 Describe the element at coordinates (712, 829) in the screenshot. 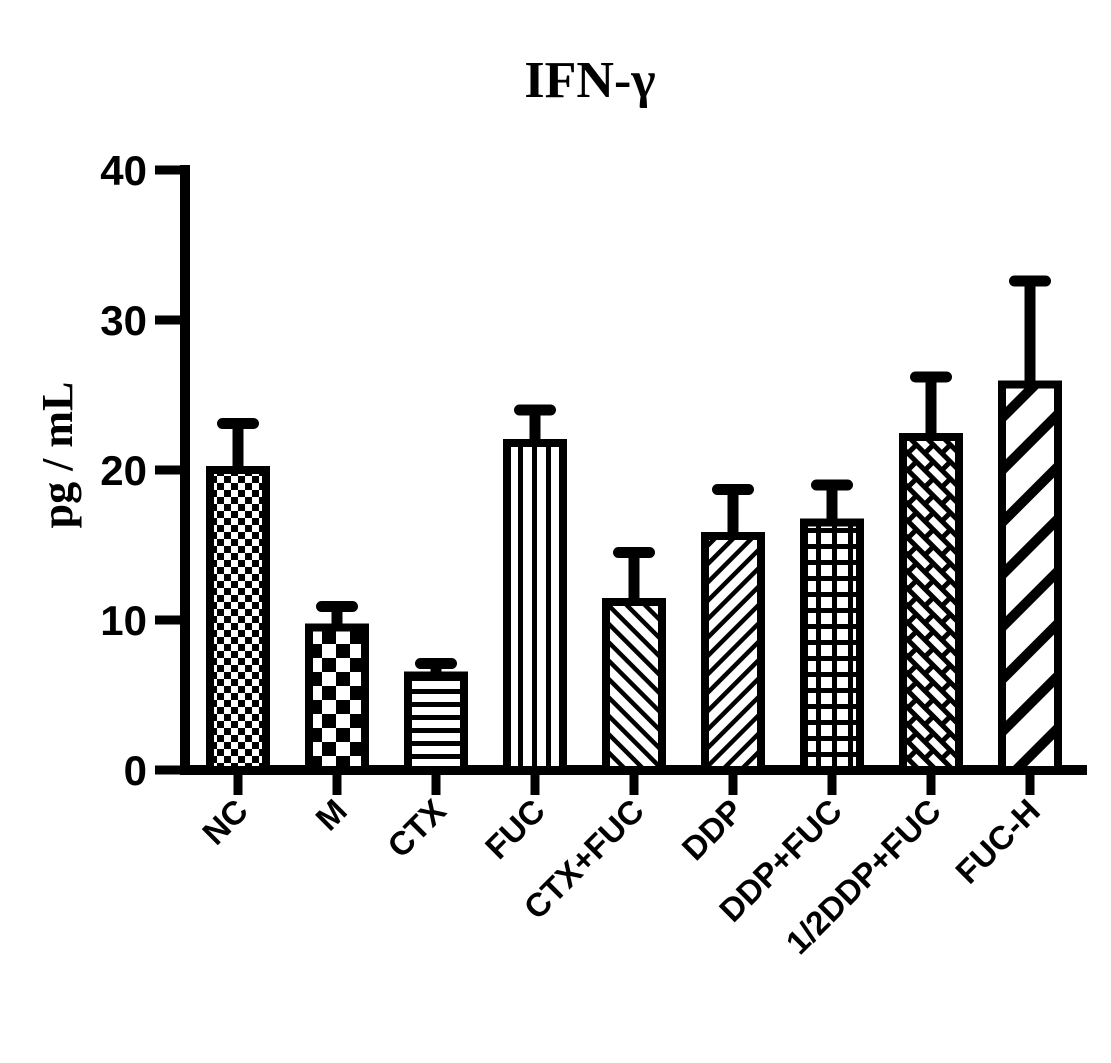

I see `x-tick-label-ddp: DDP` at that location.